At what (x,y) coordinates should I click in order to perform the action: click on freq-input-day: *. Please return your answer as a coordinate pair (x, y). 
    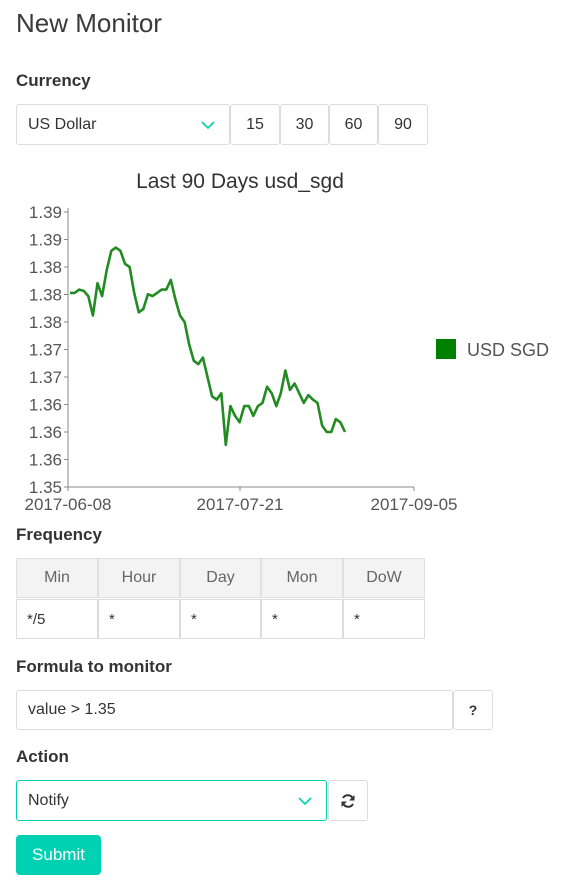
    Looking at the image, I should click on (220, 619).